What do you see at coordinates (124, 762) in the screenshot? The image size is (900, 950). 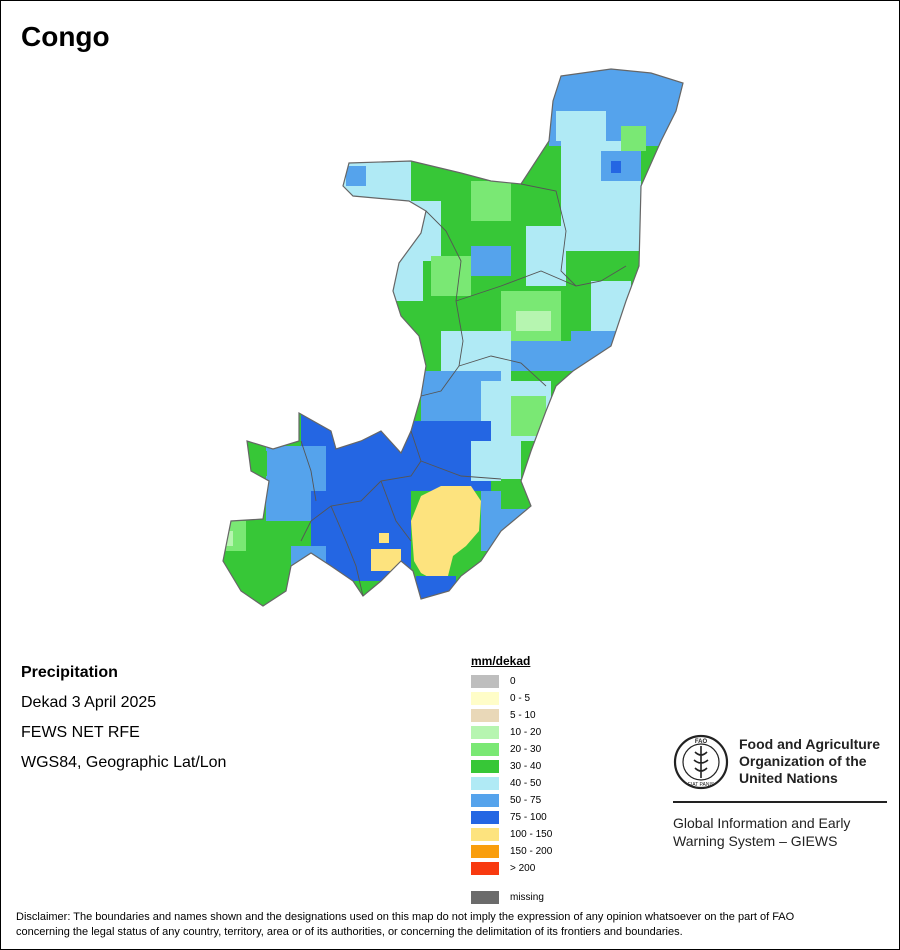 I see `info-projection: WGS84, Geographic Lat/Lon` at bounding box center [124, 762].